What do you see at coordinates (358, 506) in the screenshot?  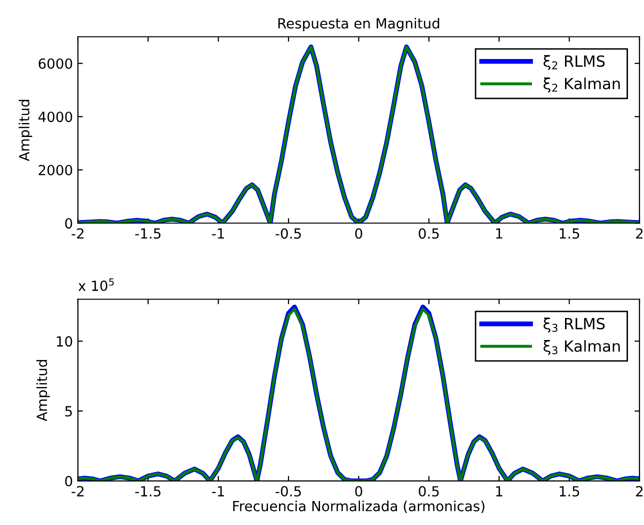 I see `x-axis-title: Frecuencia Normalizada (armonicas)` at bounding box center [358, 506].